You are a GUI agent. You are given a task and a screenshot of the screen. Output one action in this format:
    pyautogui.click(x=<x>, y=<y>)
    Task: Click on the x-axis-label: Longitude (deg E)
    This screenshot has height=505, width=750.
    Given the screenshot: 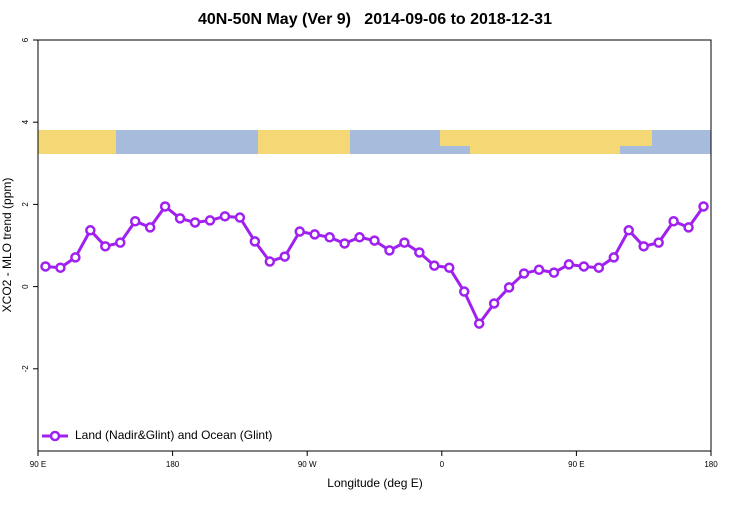 What is the action you would take?
    pyautogui.click(x=374, y=483)
    